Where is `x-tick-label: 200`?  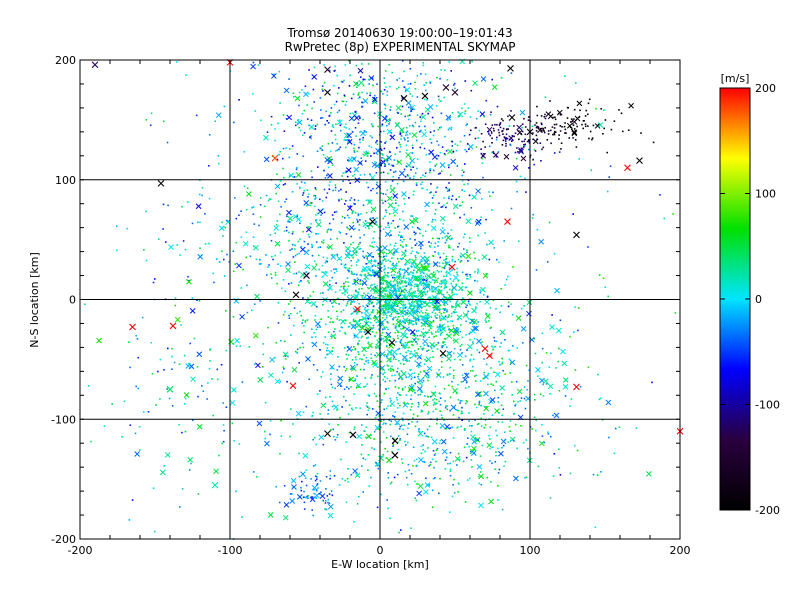 x-tick-label: 200 is located at coordinates (680, 550).